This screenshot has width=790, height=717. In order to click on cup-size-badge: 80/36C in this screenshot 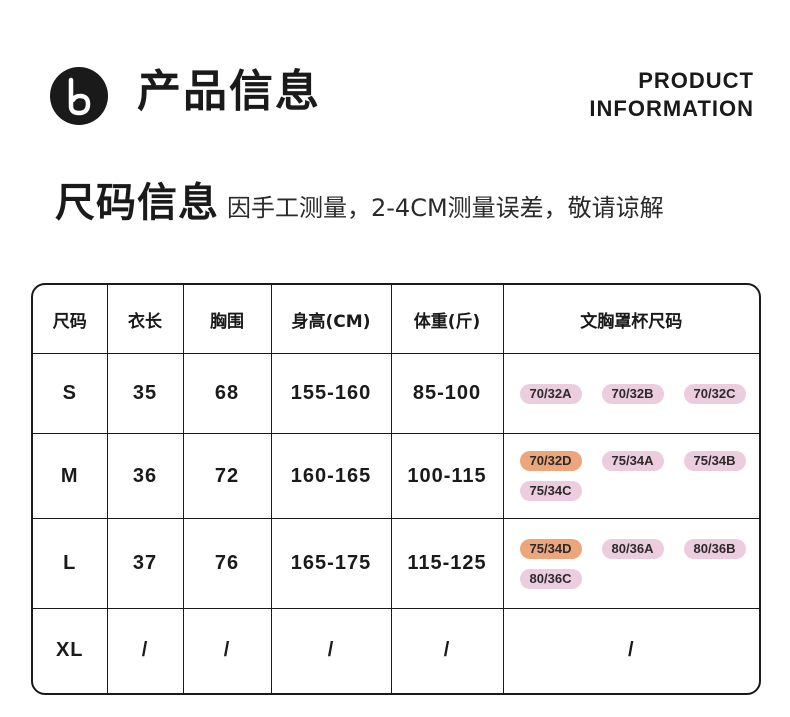, I will do `click(550, 578)`.